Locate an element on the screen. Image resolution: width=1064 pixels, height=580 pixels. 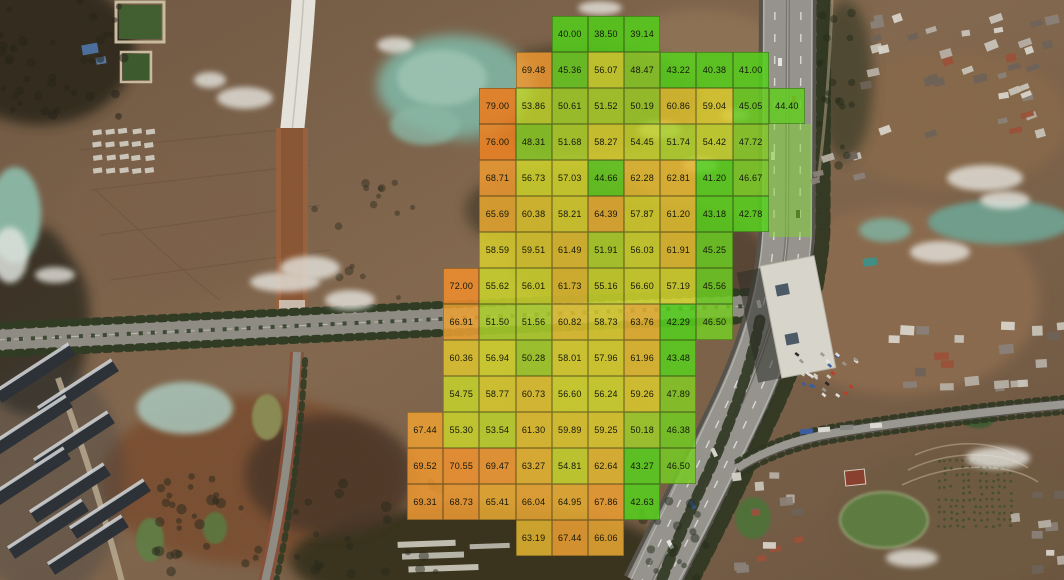
heatmap-cell-value: 55.62 is located at coordinates (497, 286).